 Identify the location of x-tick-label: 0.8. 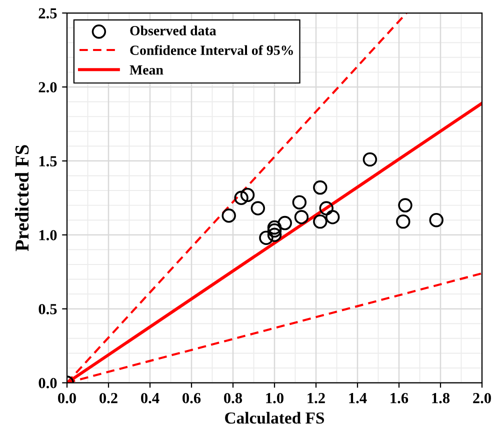
(233, 398).